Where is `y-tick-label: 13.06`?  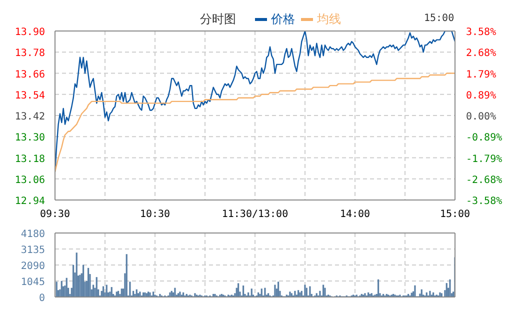
y-tick-label: 13.06 is located at coordinates (29, 180).